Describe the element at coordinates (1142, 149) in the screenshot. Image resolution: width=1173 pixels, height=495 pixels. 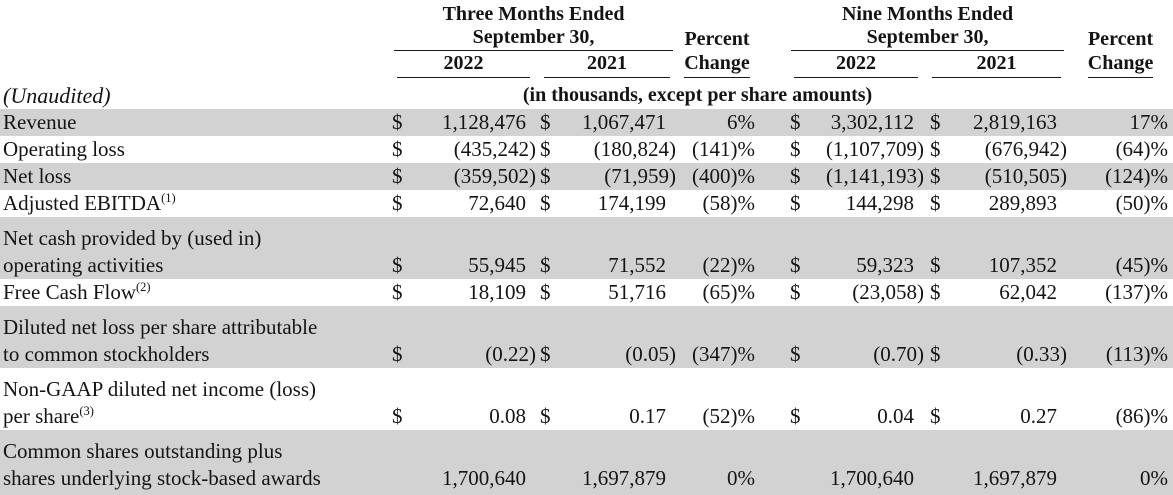
I see `percent-change-9mo: (64)%` at that location.